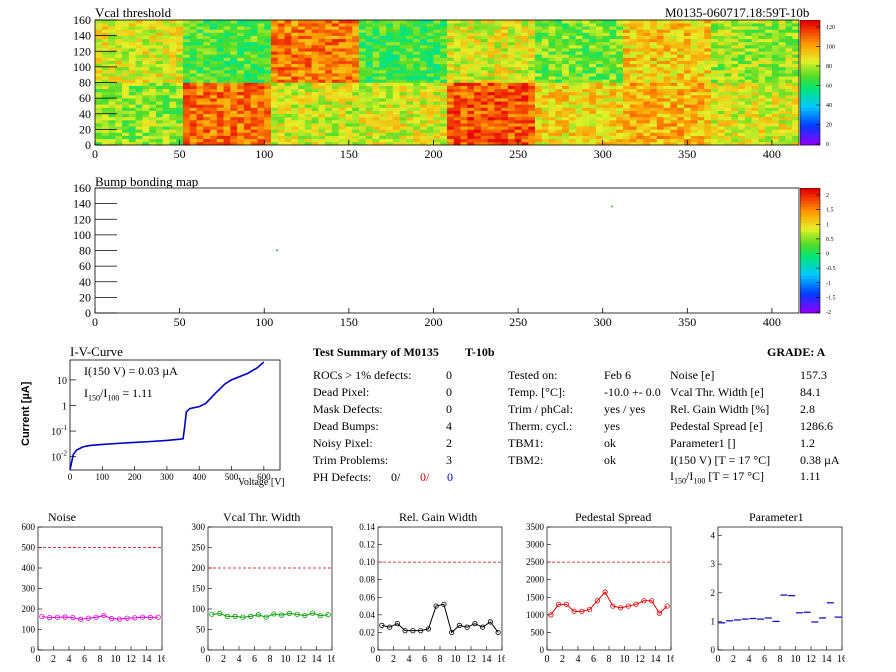 Image resolution: width=896 pixels, height=672 pixels. Describe the element at coordinates (29, 589) in the screenshot. I see `small-ytick-label: 300` at that location.